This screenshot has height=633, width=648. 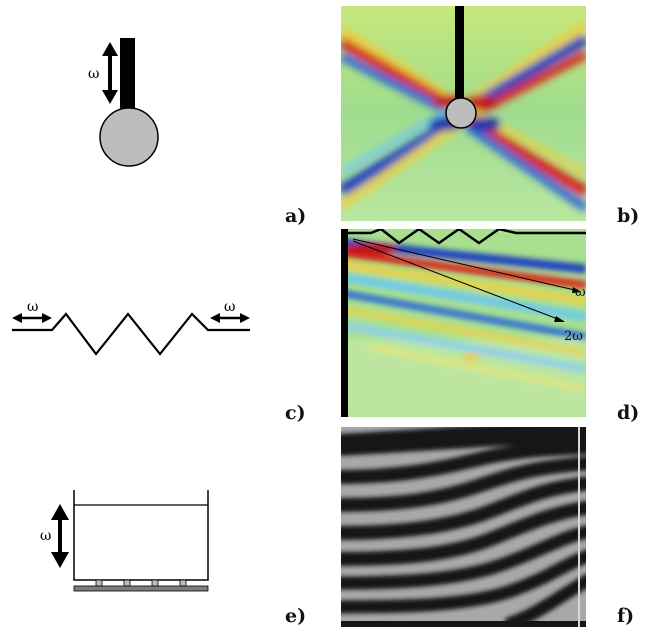 I want to click on panel-c-schematic: ω ω, so click(x=131, y=327).